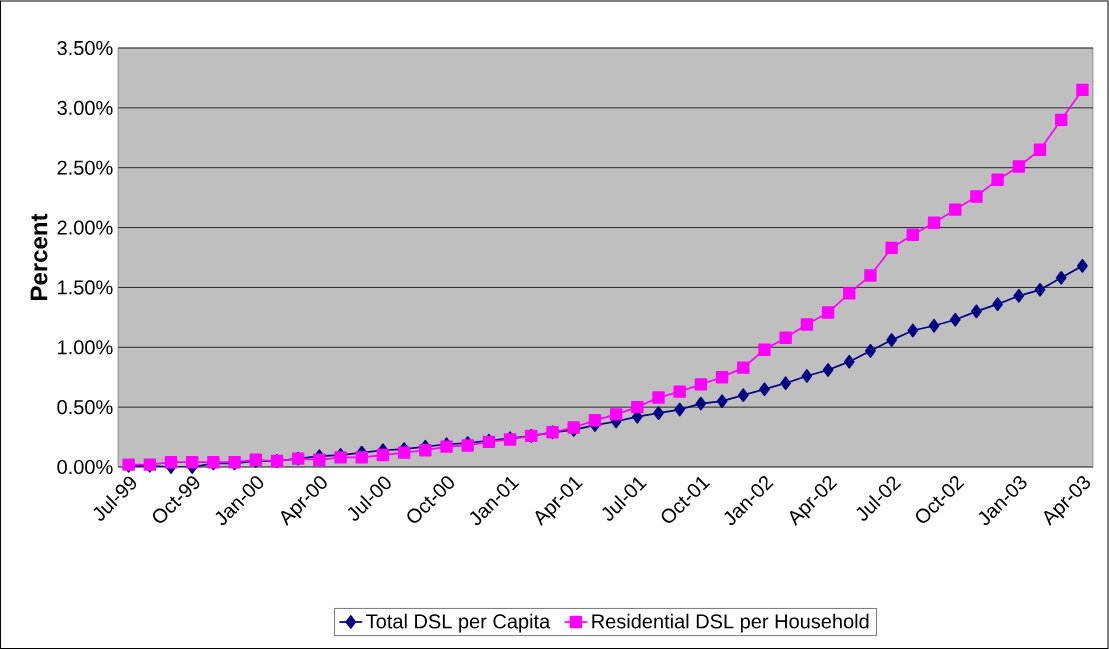 The width and height of the screenshot is (1109, 649). What do you see at coordinates (85, 107) in the screenshot?
I see `y-tick-label: 3.00%` at bounding box center [85, 107].